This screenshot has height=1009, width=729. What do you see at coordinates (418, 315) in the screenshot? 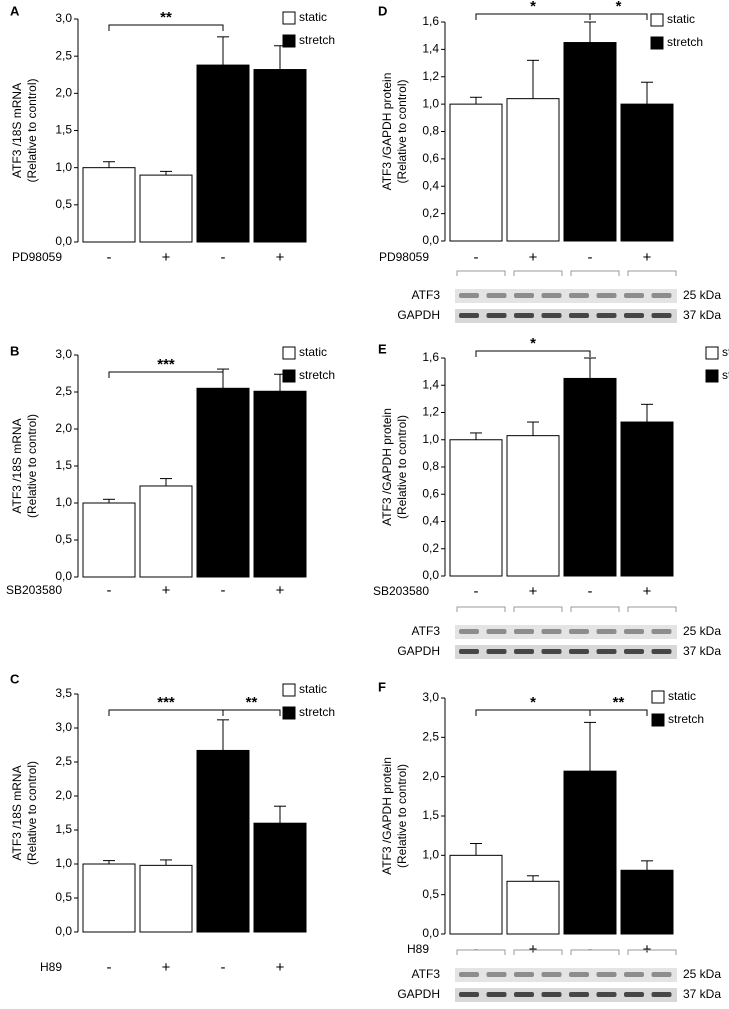
I see `blot-label: GAPDH` at bounding box center [418, 315].